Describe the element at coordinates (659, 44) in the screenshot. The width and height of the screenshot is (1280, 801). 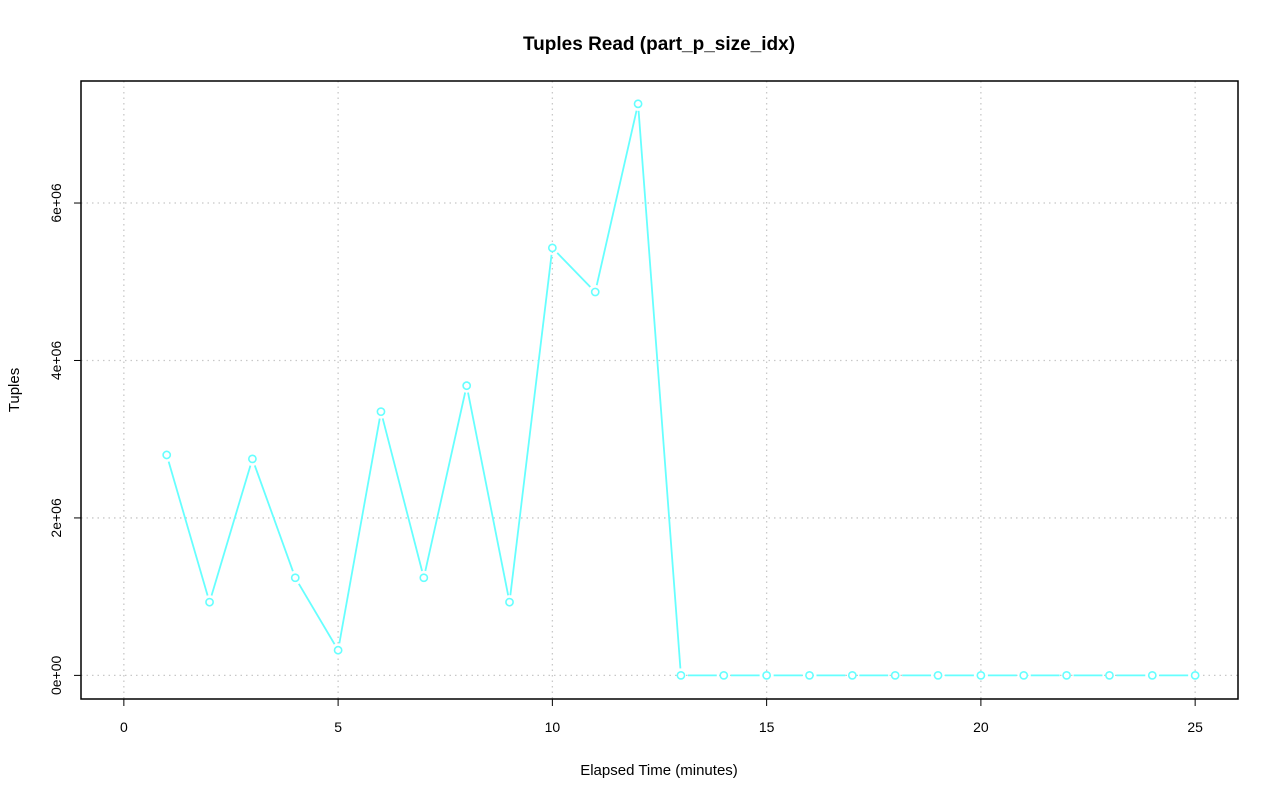
I see `chart-title: Tuples Read (part_p_size_idx)` at that location.